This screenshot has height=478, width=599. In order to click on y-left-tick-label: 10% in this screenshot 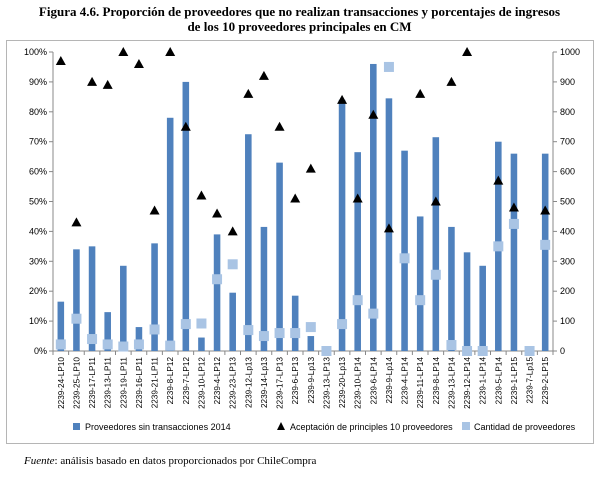, I will do `click(38, 321)`.